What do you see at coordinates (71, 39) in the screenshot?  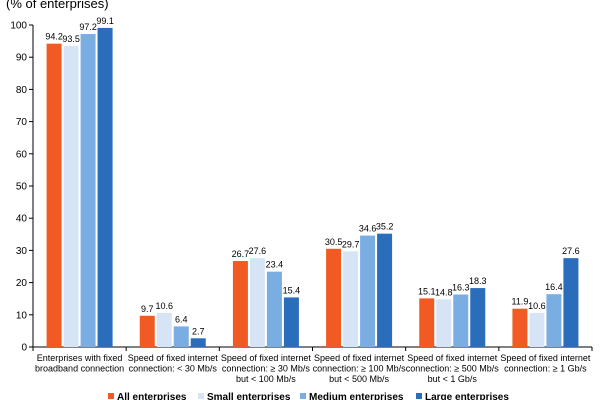 I see `bar-value-label: 93.5` at bounding box center [71, 39].